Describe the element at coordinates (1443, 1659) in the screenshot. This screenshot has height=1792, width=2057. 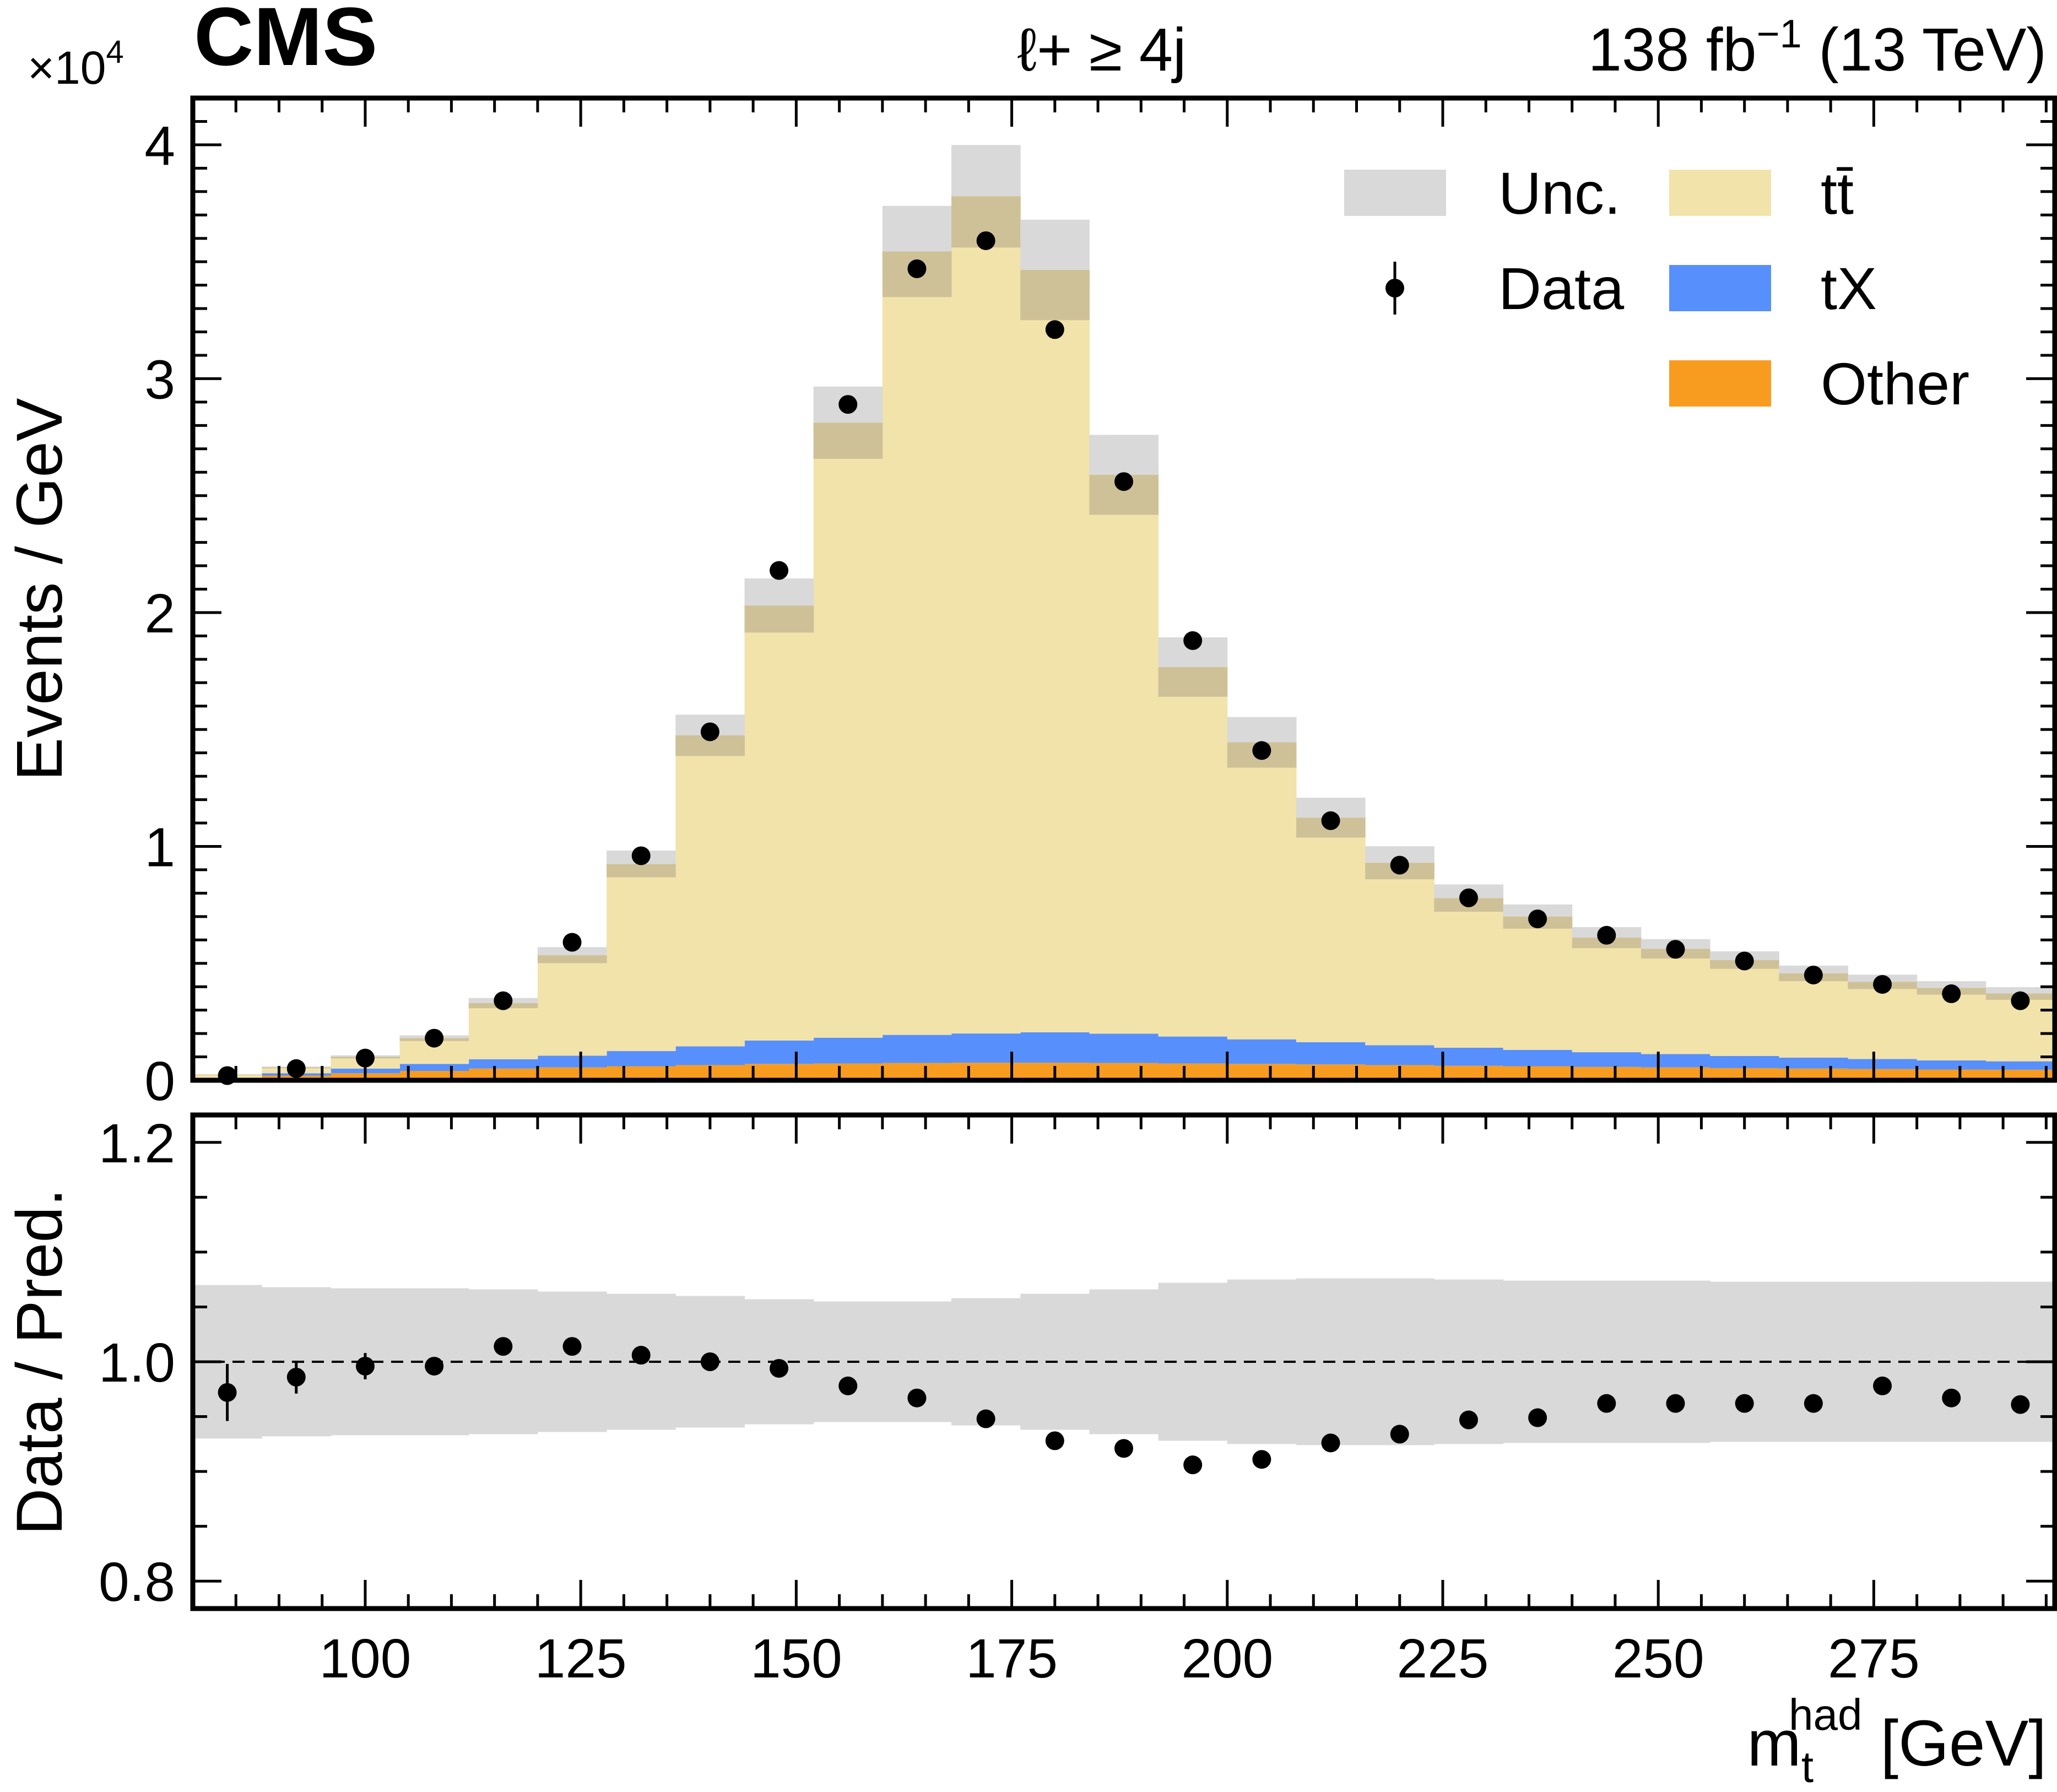
I see `x-tick-label: 225` at that location.